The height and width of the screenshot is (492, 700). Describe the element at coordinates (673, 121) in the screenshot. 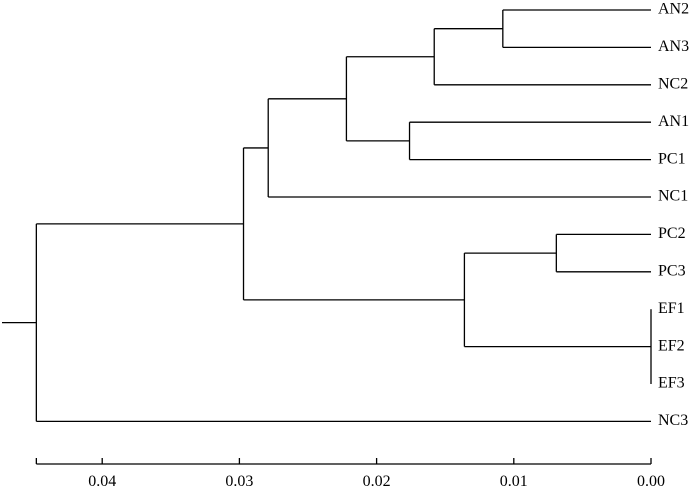

I see `leaf-label-an1: AN1` at that location.